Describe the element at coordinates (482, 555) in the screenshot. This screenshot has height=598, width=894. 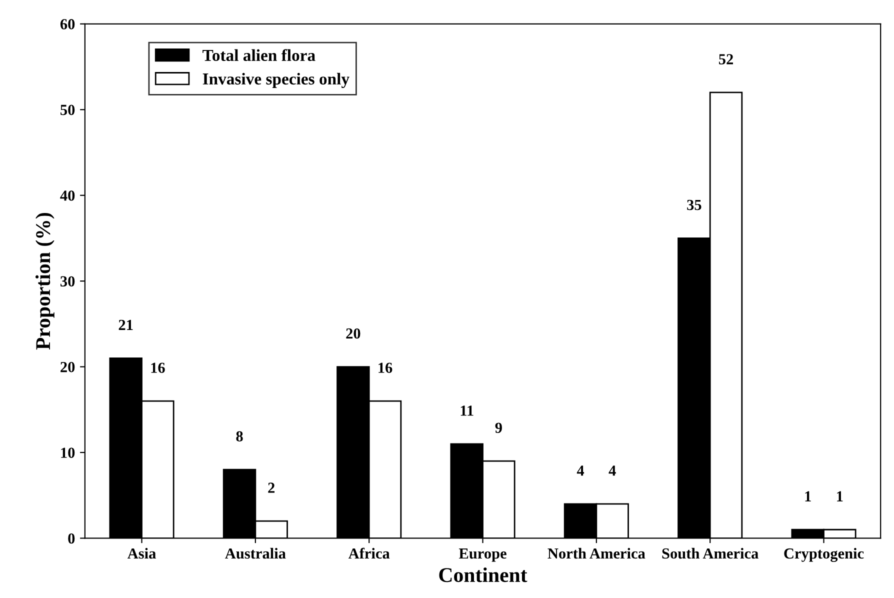
I see `x-tick-label: Europe` at that location.